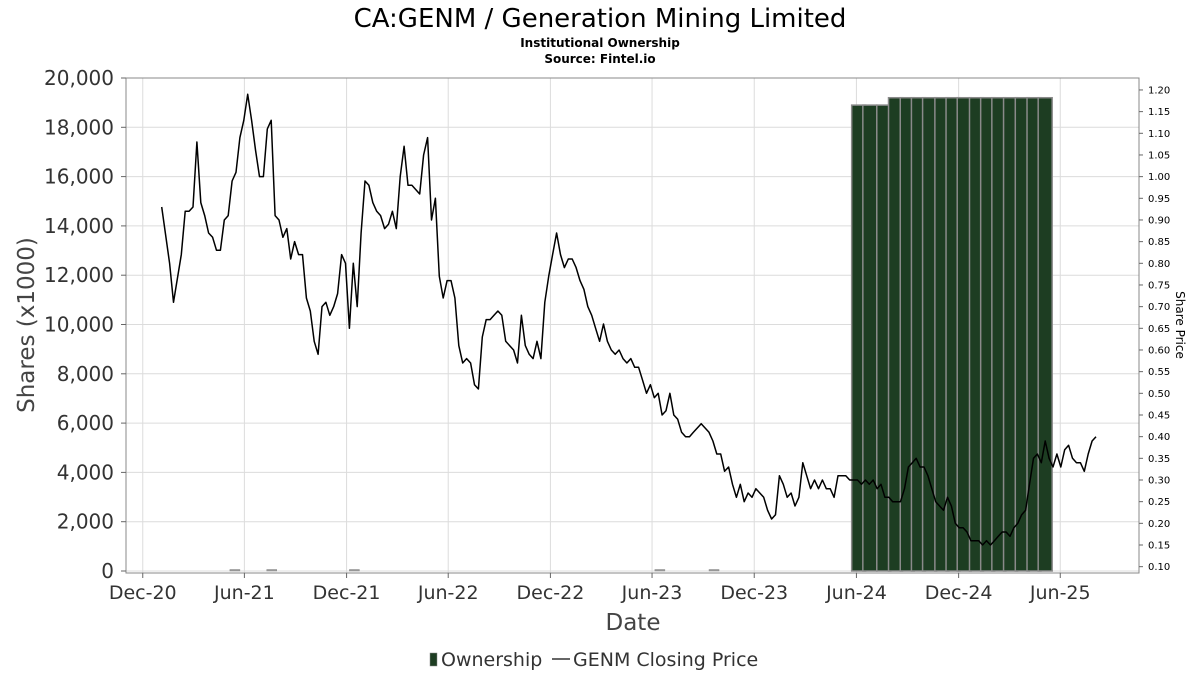  Describe the element at coordinates (433, 659) in the screenshot. I see `legend-swatch-ownership` at that location.